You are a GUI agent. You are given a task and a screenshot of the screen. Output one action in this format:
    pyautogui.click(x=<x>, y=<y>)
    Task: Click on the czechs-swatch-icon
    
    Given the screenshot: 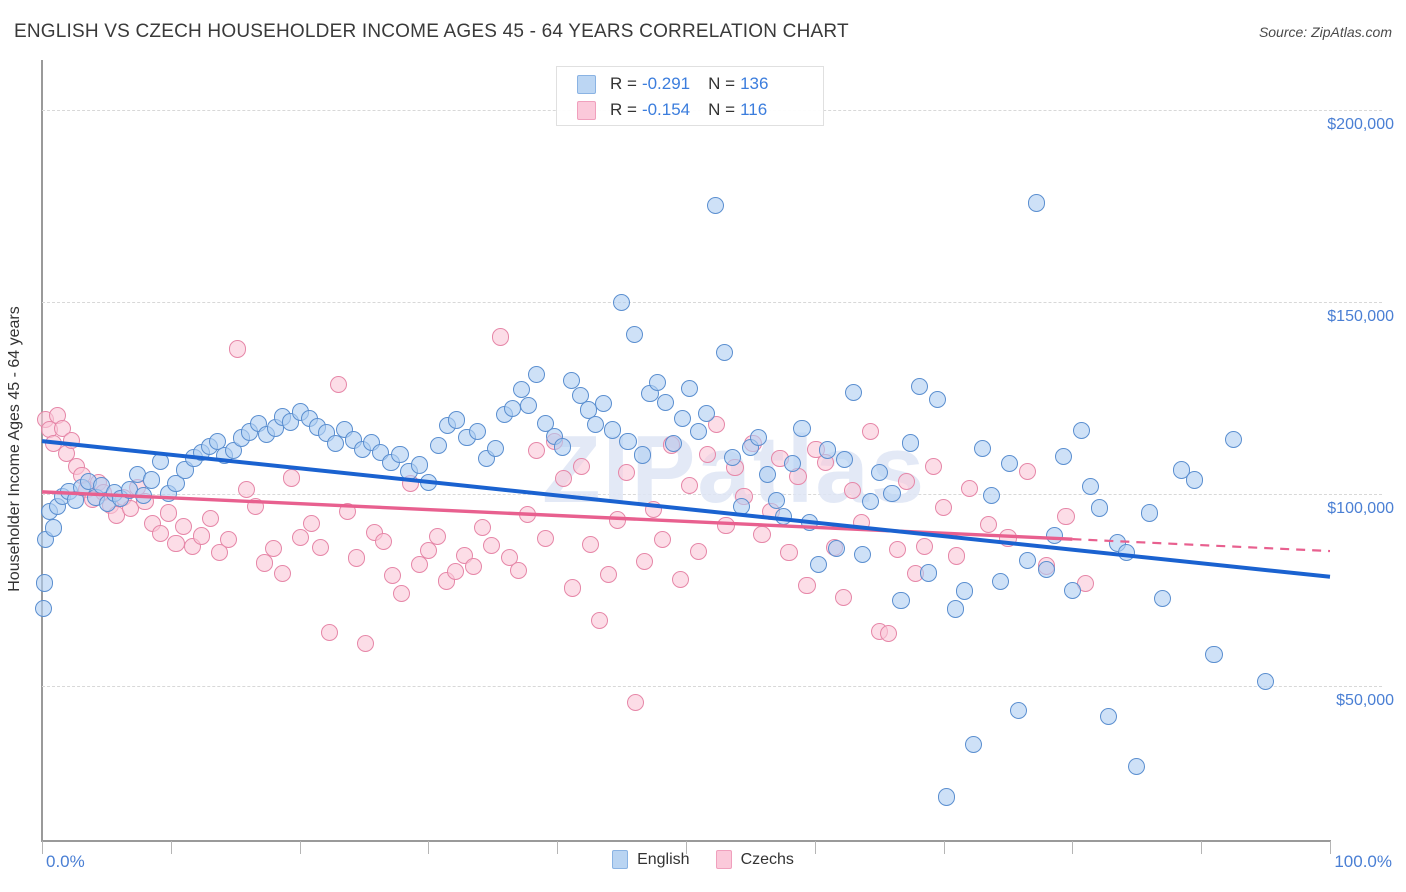 What is the action you would take?
    pyautogui.click(x=586, y=110)
    